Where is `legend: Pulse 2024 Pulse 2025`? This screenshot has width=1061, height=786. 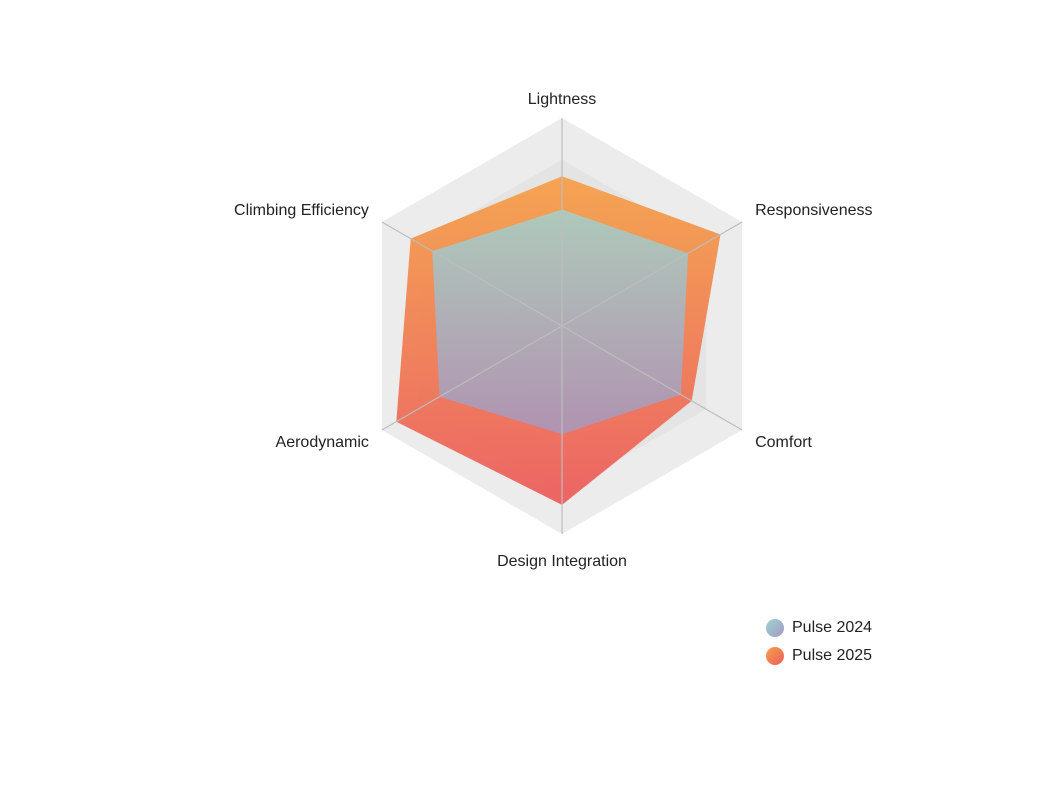 legend: Pulse 2024 Pulse 2025 is located at coordinates (851, 642).